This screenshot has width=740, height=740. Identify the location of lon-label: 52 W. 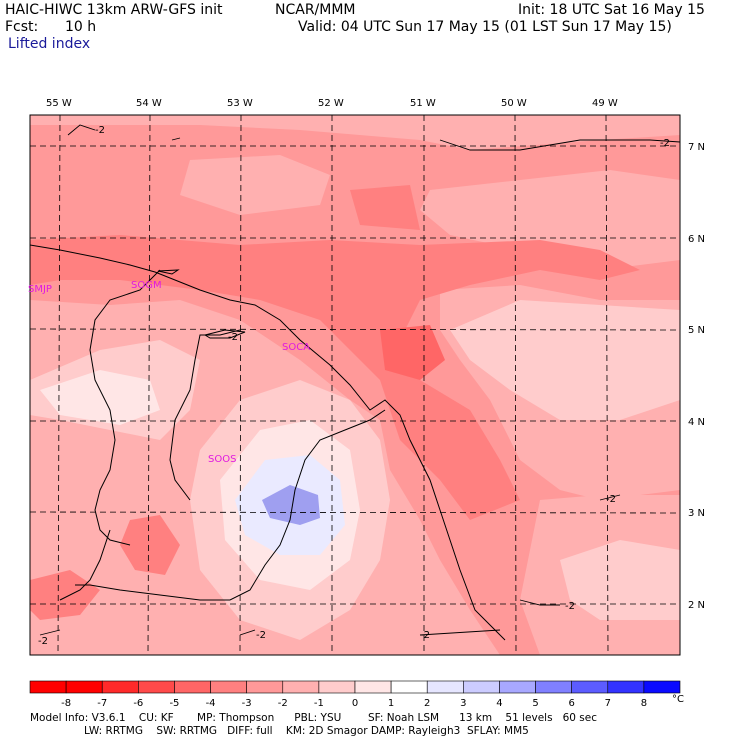
(331, 103).